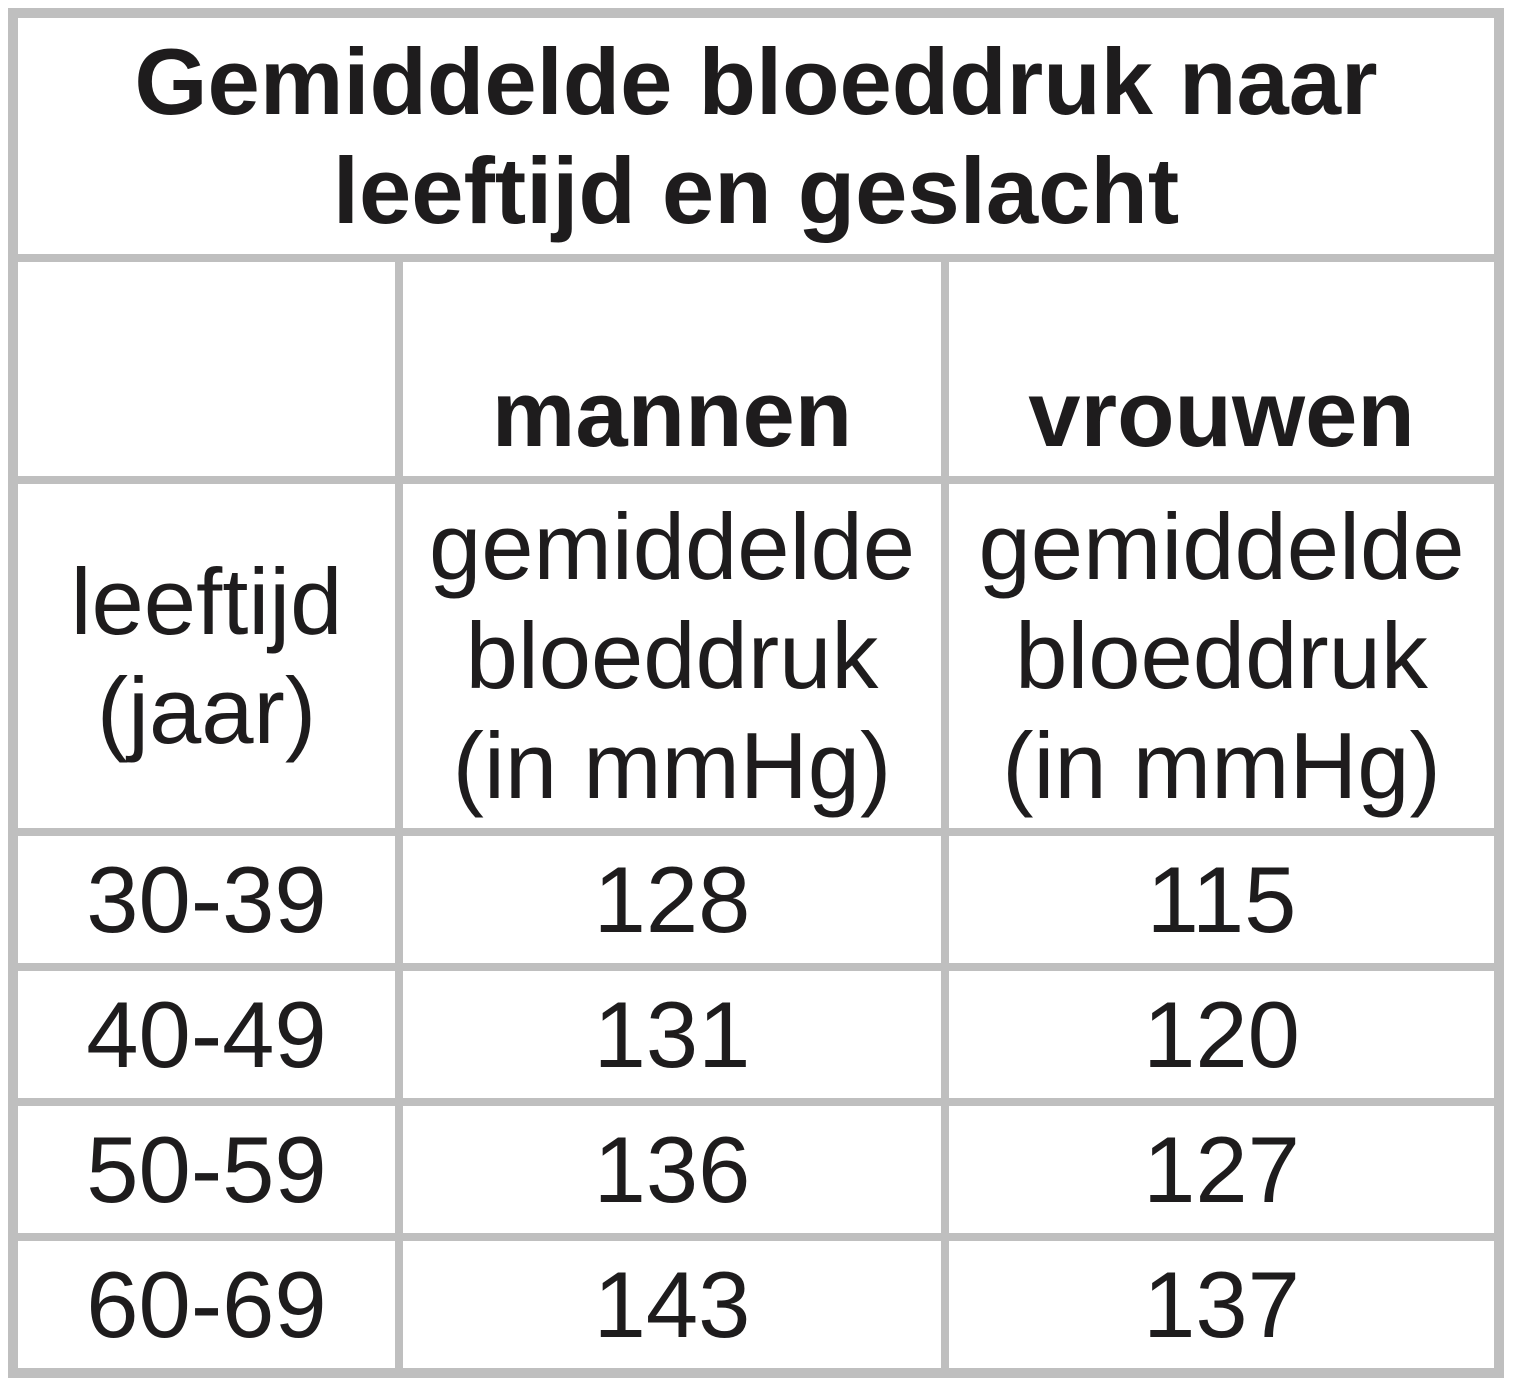 The image size is (1514, 1390). Describe the element at coordinates (676, 1304) in the screenshot. I see `mannen-value-cell: 143` at that location.